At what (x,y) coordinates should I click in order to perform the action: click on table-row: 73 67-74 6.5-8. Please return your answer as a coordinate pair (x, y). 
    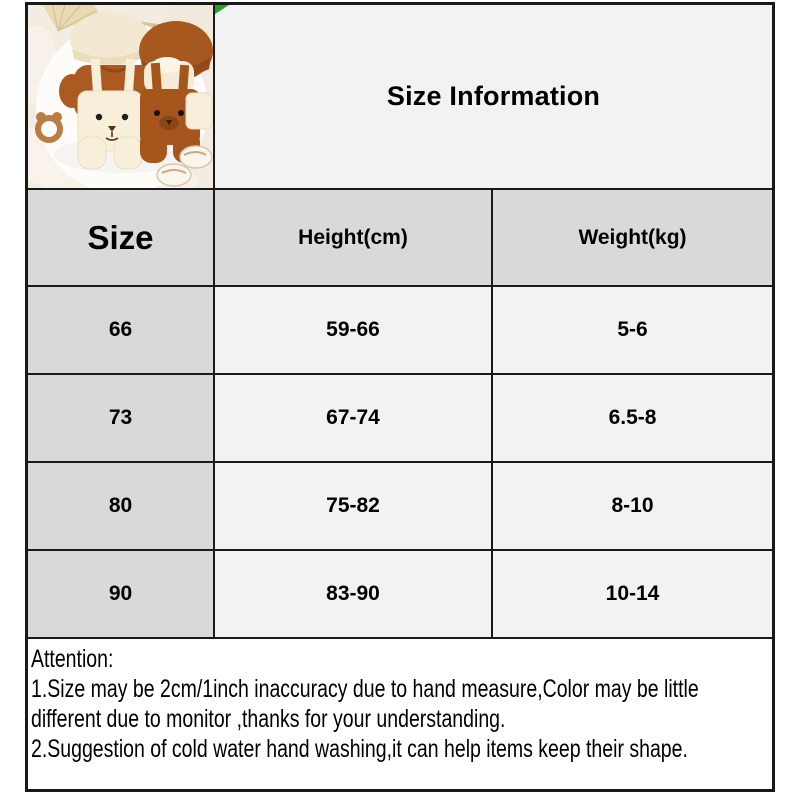
    Looking at the image, I should click on (400, 417).